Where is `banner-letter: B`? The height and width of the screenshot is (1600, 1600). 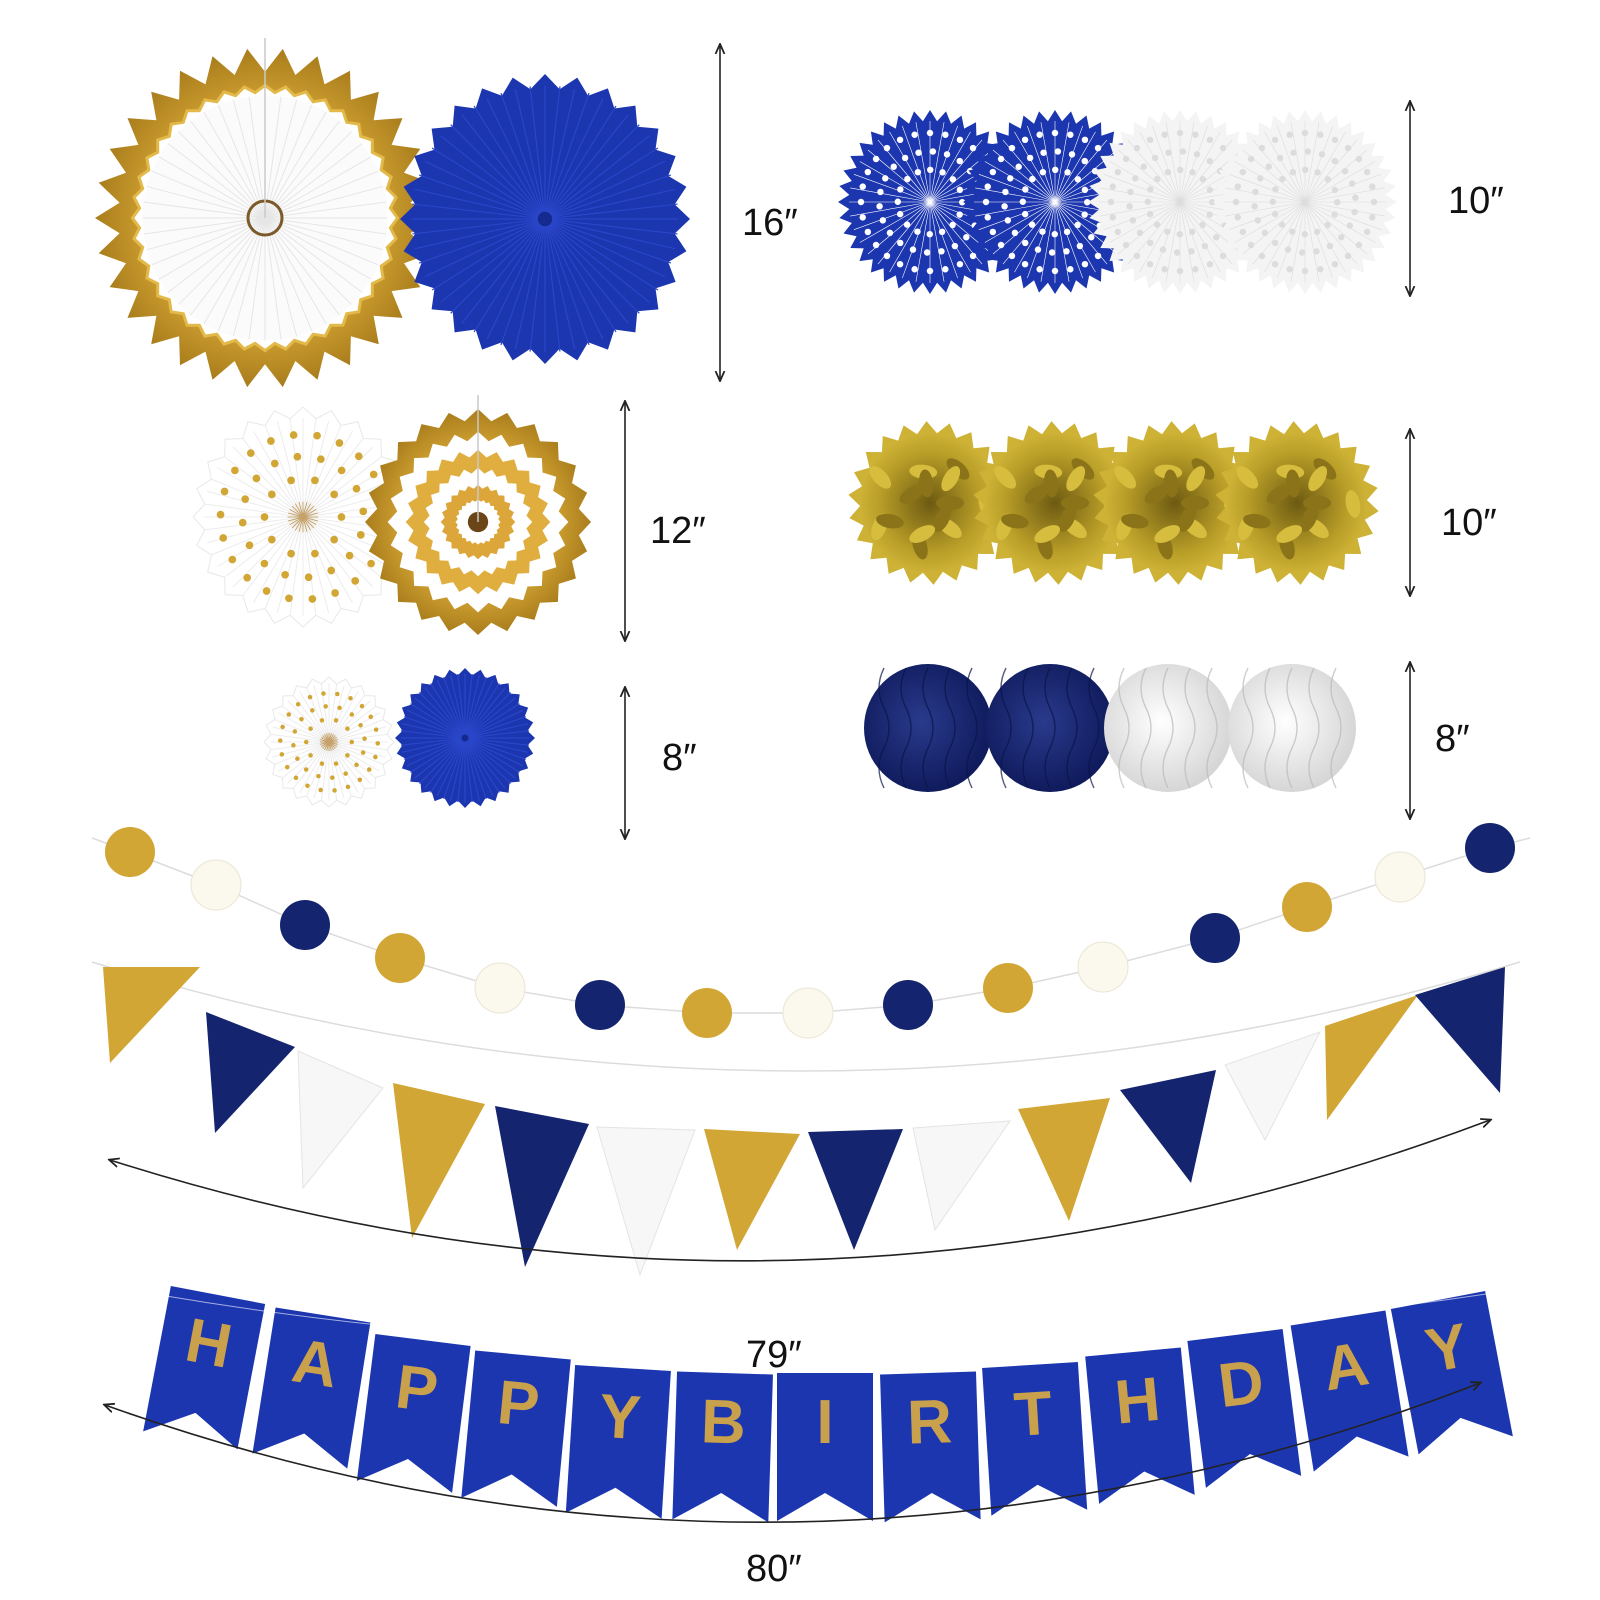
banner-letter: B is located at coordinates (723, 1422).